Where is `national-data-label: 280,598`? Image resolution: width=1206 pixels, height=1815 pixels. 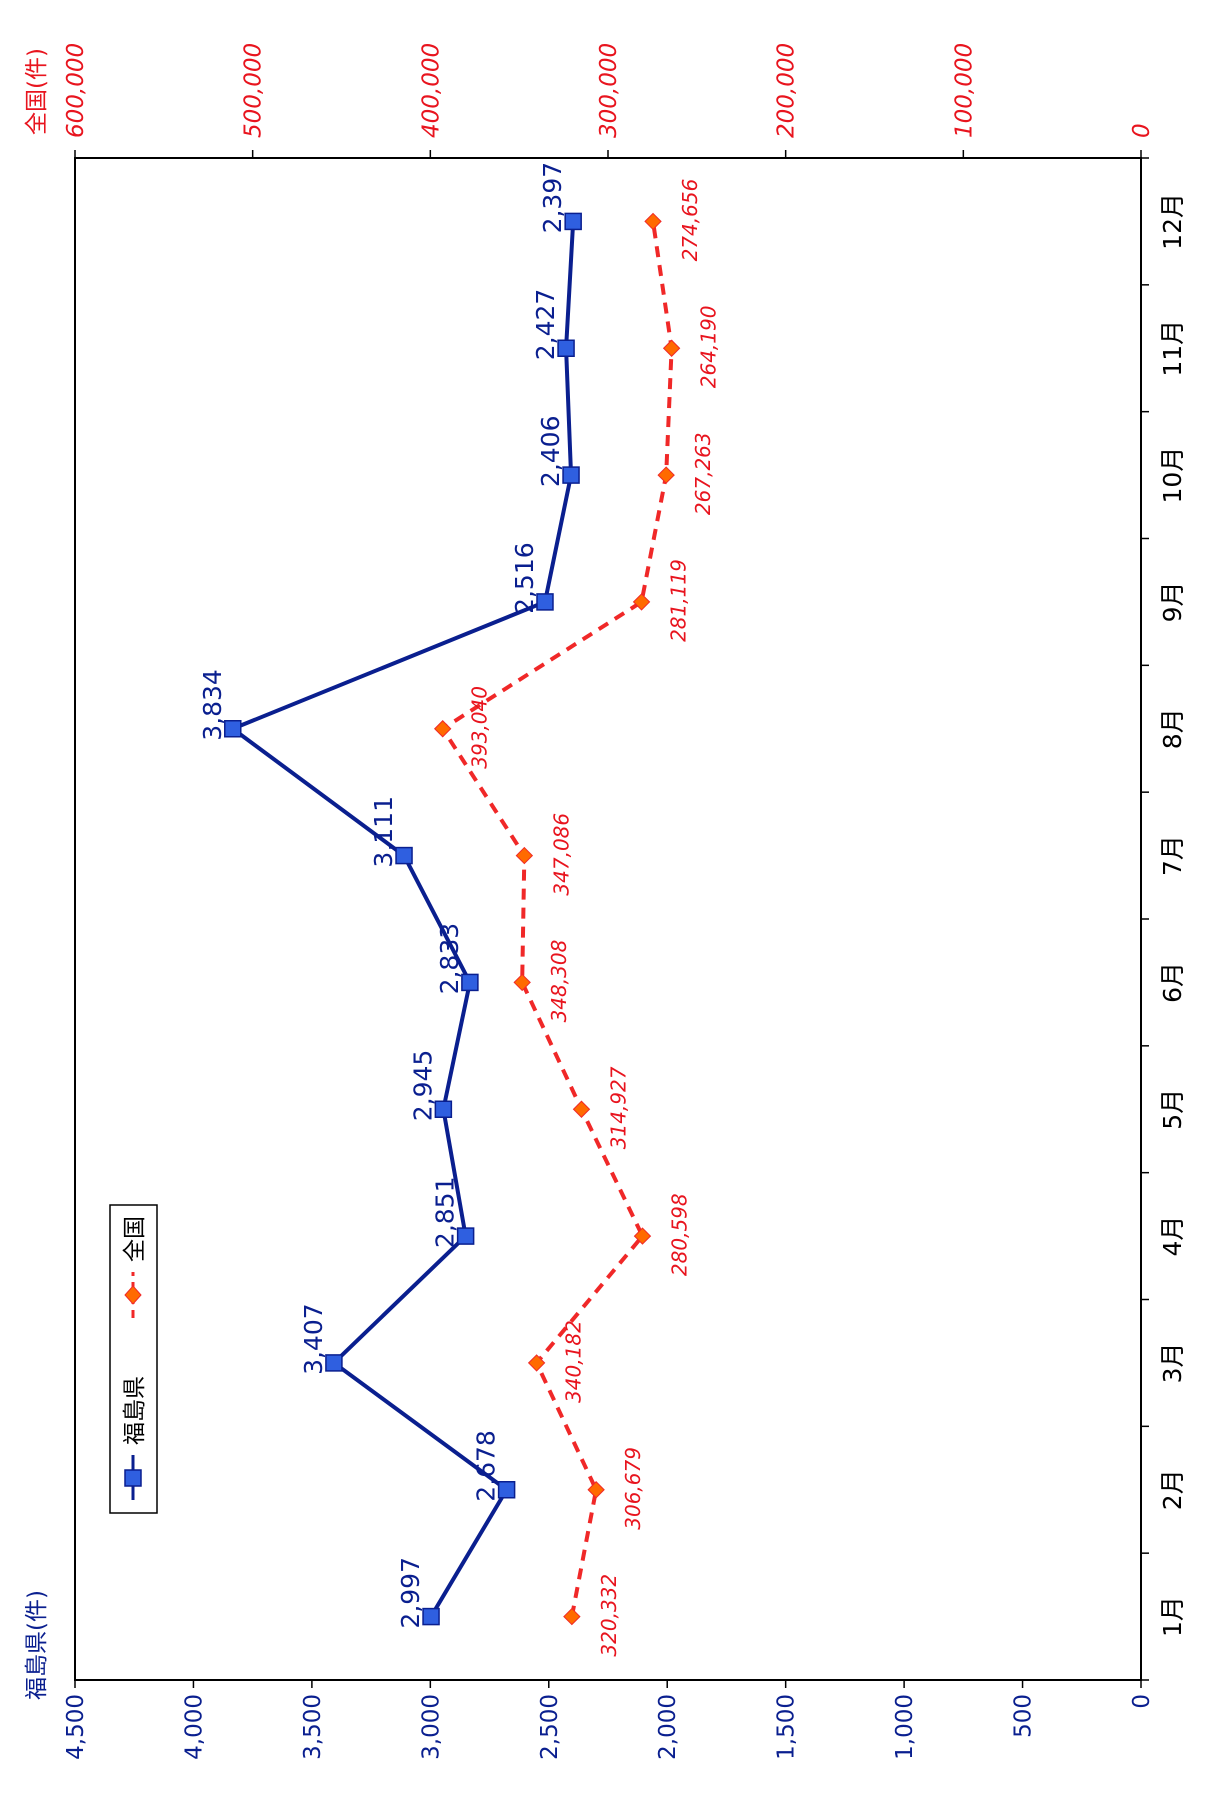 national-data-label: 280,598 is located at coordinates (679, 1234).